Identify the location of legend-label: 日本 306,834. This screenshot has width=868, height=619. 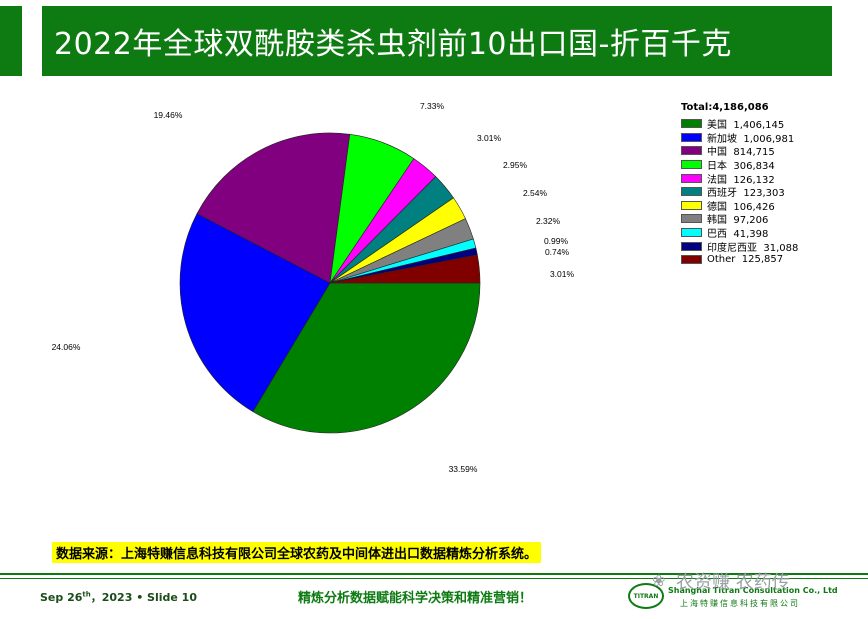
(741, 167).